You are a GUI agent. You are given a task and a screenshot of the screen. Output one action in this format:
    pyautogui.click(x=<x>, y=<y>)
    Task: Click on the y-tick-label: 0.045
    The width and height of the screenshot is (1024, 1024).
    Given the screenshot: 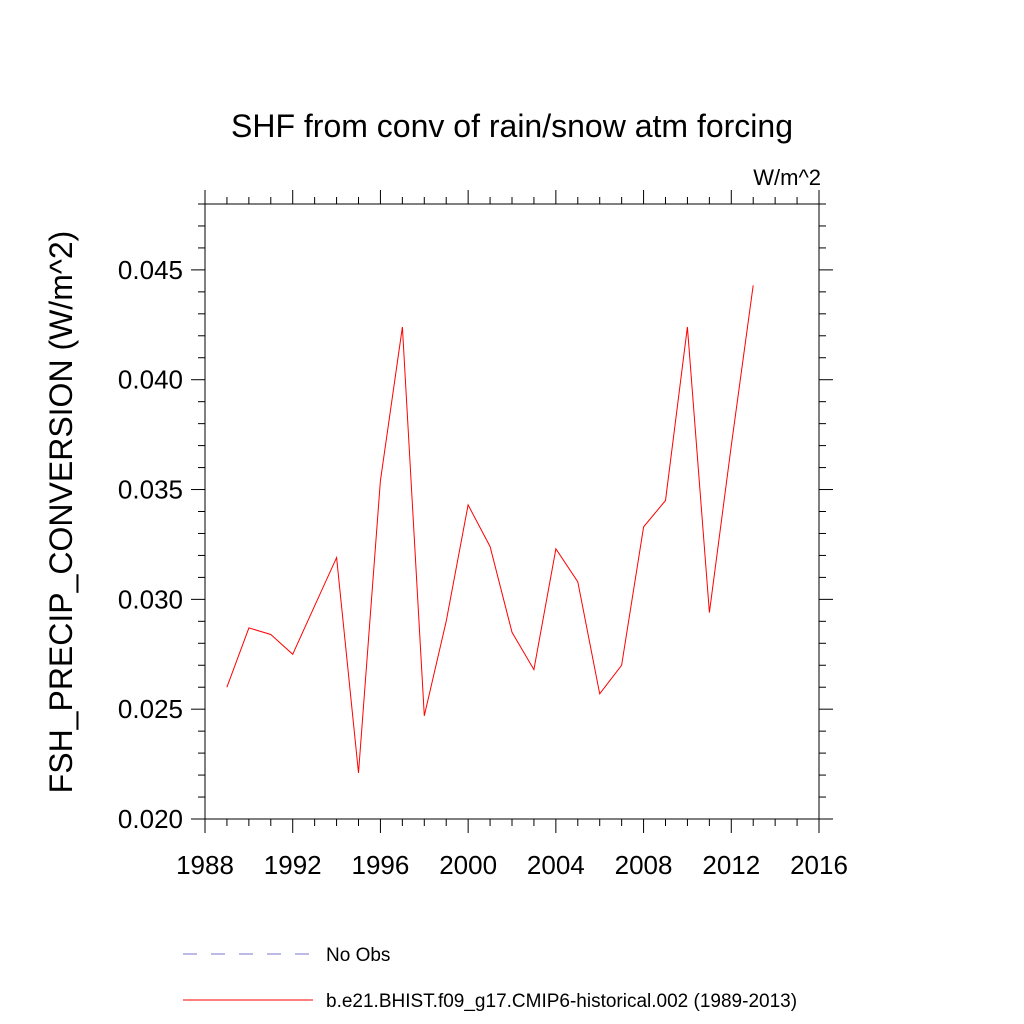 What is the action you would take?
    pyautogui.click(x=150, y=270)
    